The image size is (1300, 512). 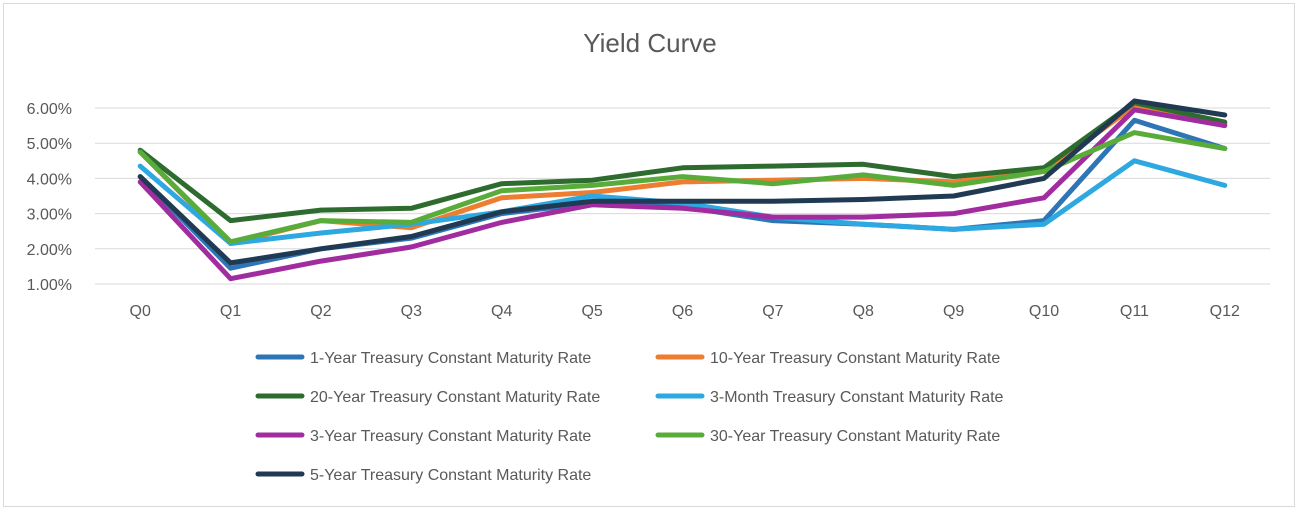 I want to click on legend-label: 1-Year Treasury Constant Maturity Rate, so click(x=450, y=358).